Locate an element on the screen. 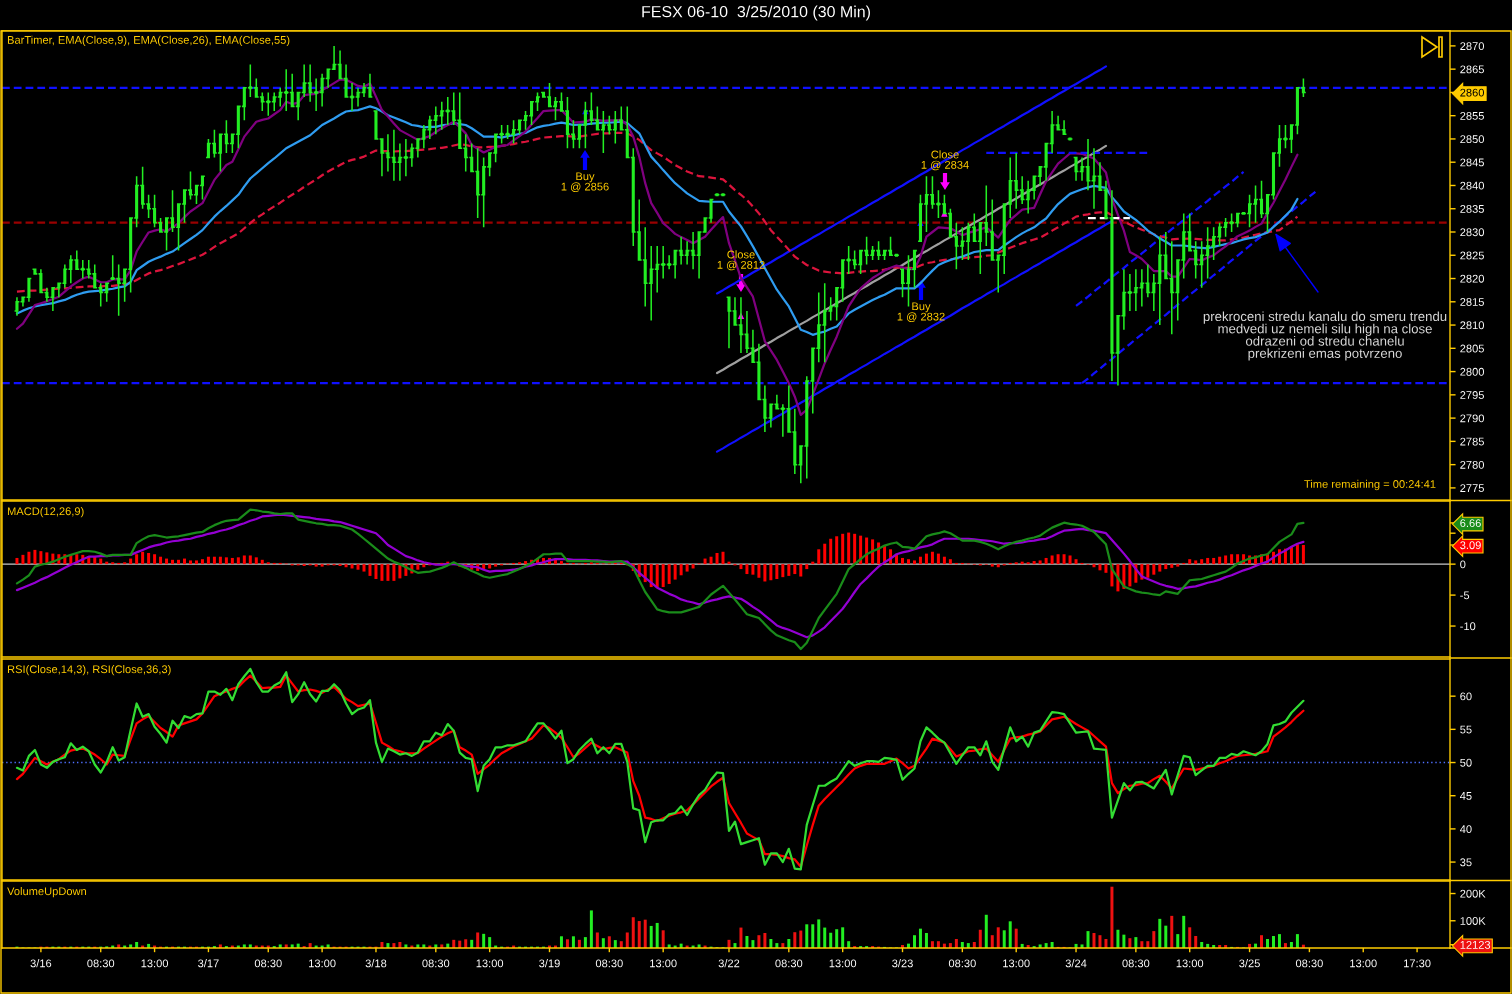  y-tick-label: 2820 is located at coordinates (1472, 278).